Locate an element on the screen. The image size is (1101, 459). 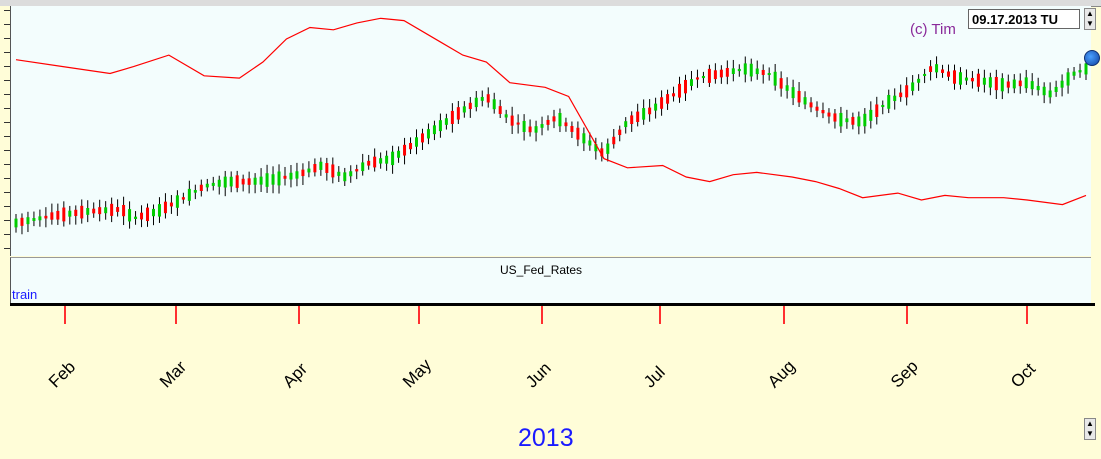
indicator-panel is located at coordinates (550, 280).